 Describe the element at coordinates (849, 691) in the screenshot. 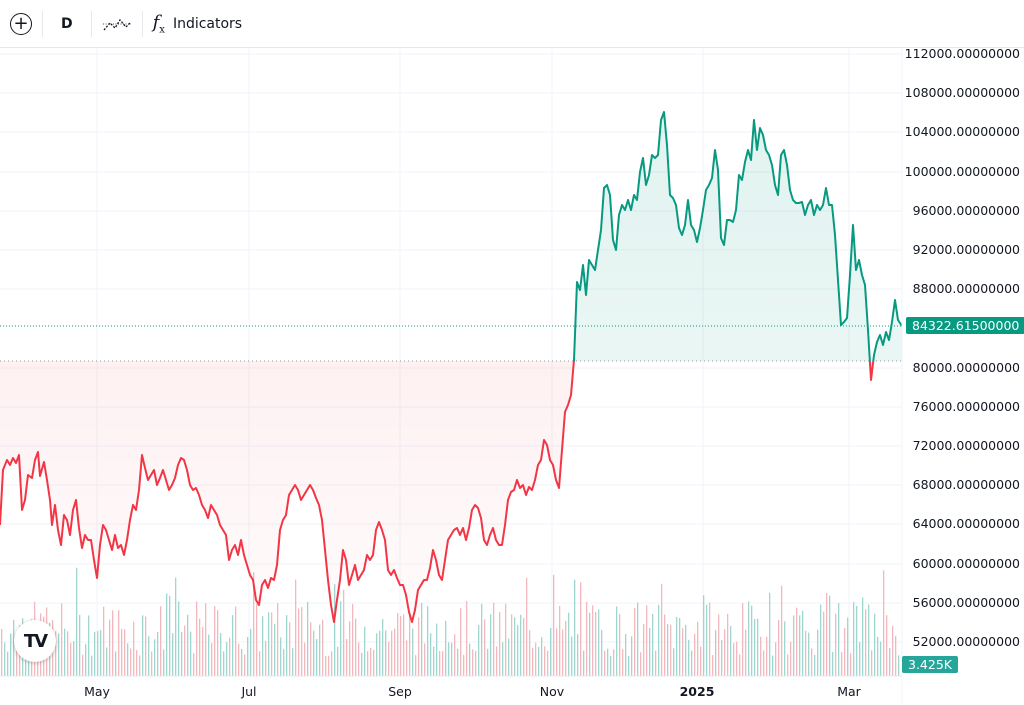

I see `time-axis-label: Mar` at that location.